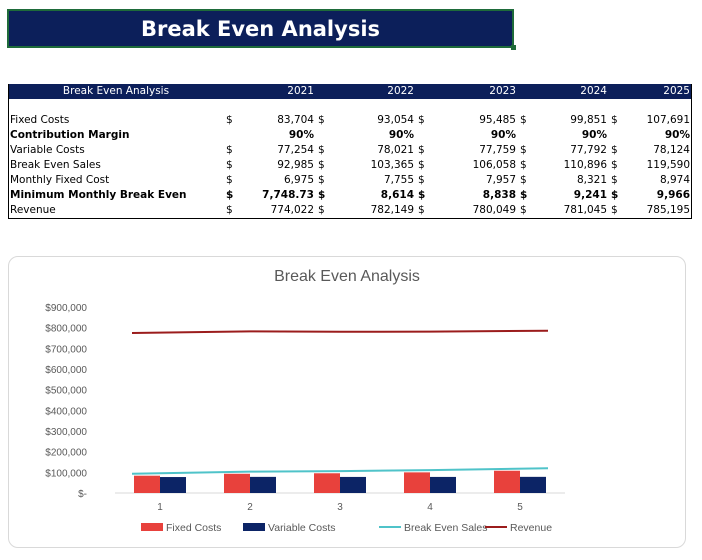  What do you see at coordinates (398, 180) in the screenshot?
I see `cell-value: 7,755` at bounding box center [398, 180].